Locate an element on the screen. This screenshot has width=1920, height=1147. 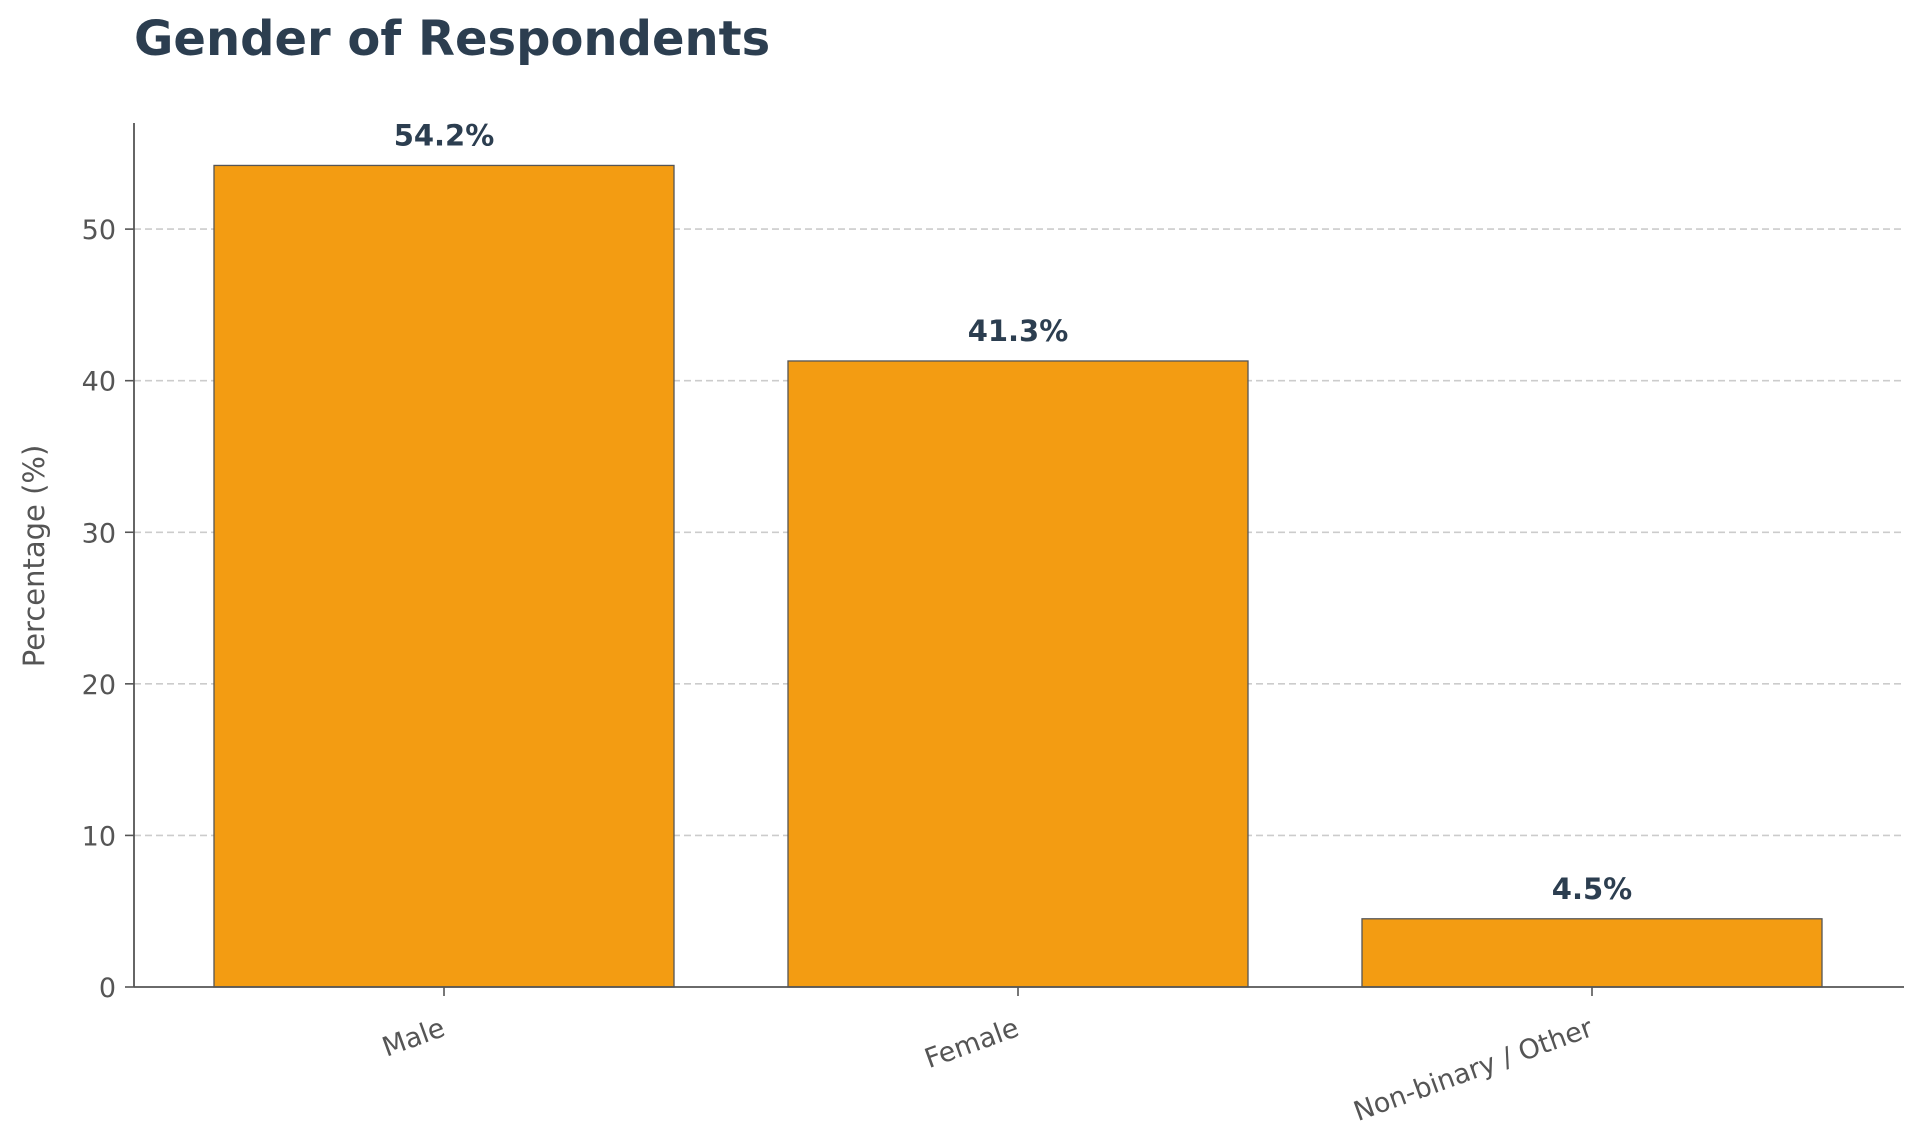
data-label-2: 4.5% is located at coordinates (1592, 889).